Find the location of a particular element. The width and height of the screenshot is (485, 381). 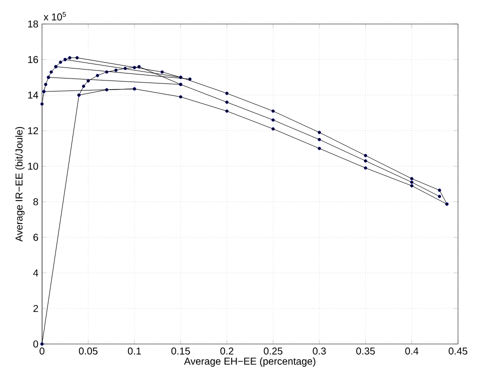

x-tick-label: 0.4 is located at coordinates (411, 351).